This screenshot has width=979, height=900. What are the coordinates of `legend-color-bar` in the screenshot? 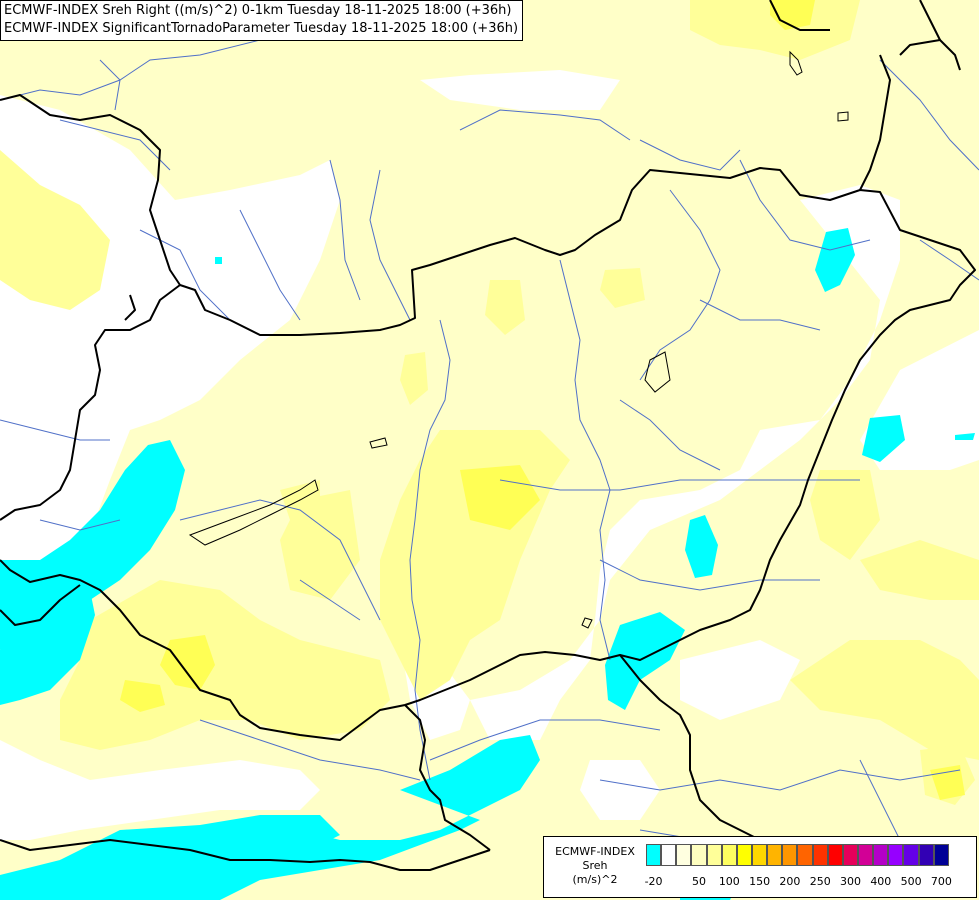 It's located at (797, 855).